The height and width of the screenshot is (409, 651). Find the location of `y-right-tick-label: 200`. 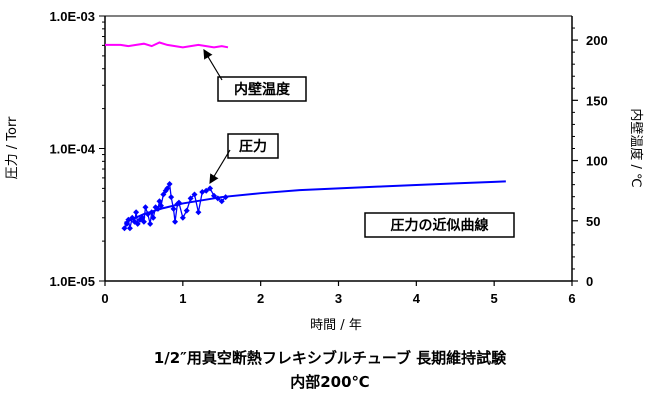

y-right-tick-label: 200 is located at coordinates (597, 40).